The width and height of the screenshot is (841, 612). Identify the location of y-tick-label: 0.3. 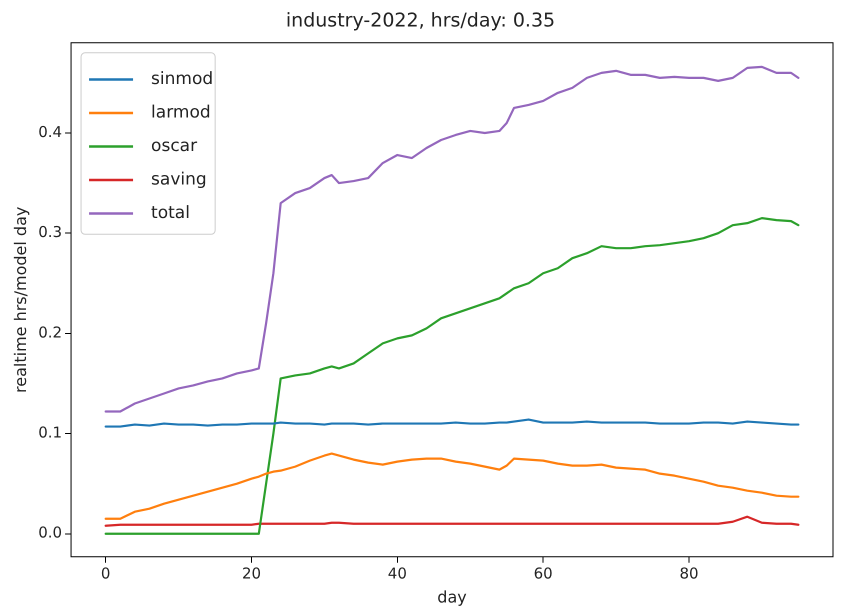
(50, 232).